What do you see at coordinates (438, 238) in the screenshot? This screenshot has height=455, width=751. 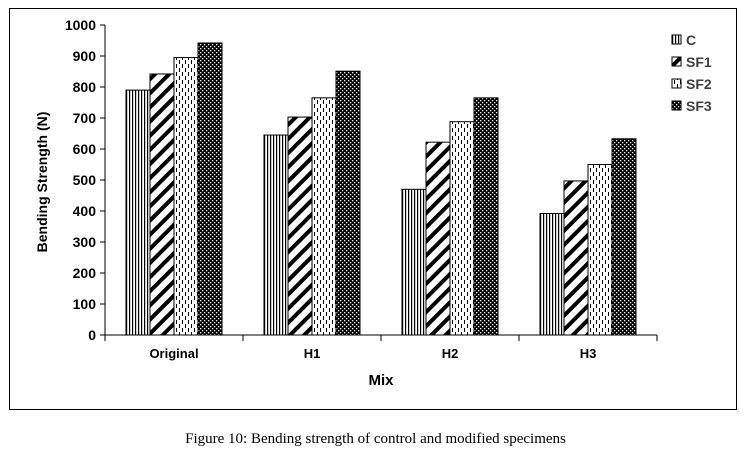 I see `bar-sf1-h2` at bounding box center [438, 238].